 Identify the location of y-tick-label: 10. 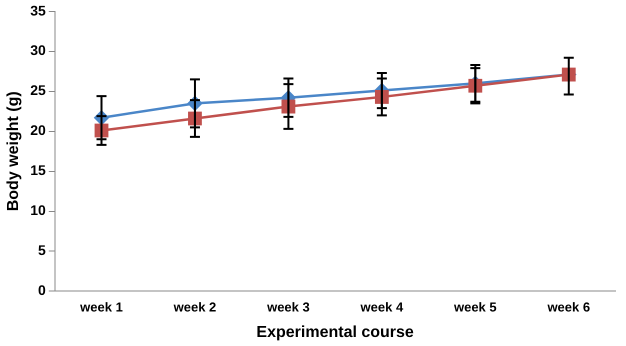
(38, 210).